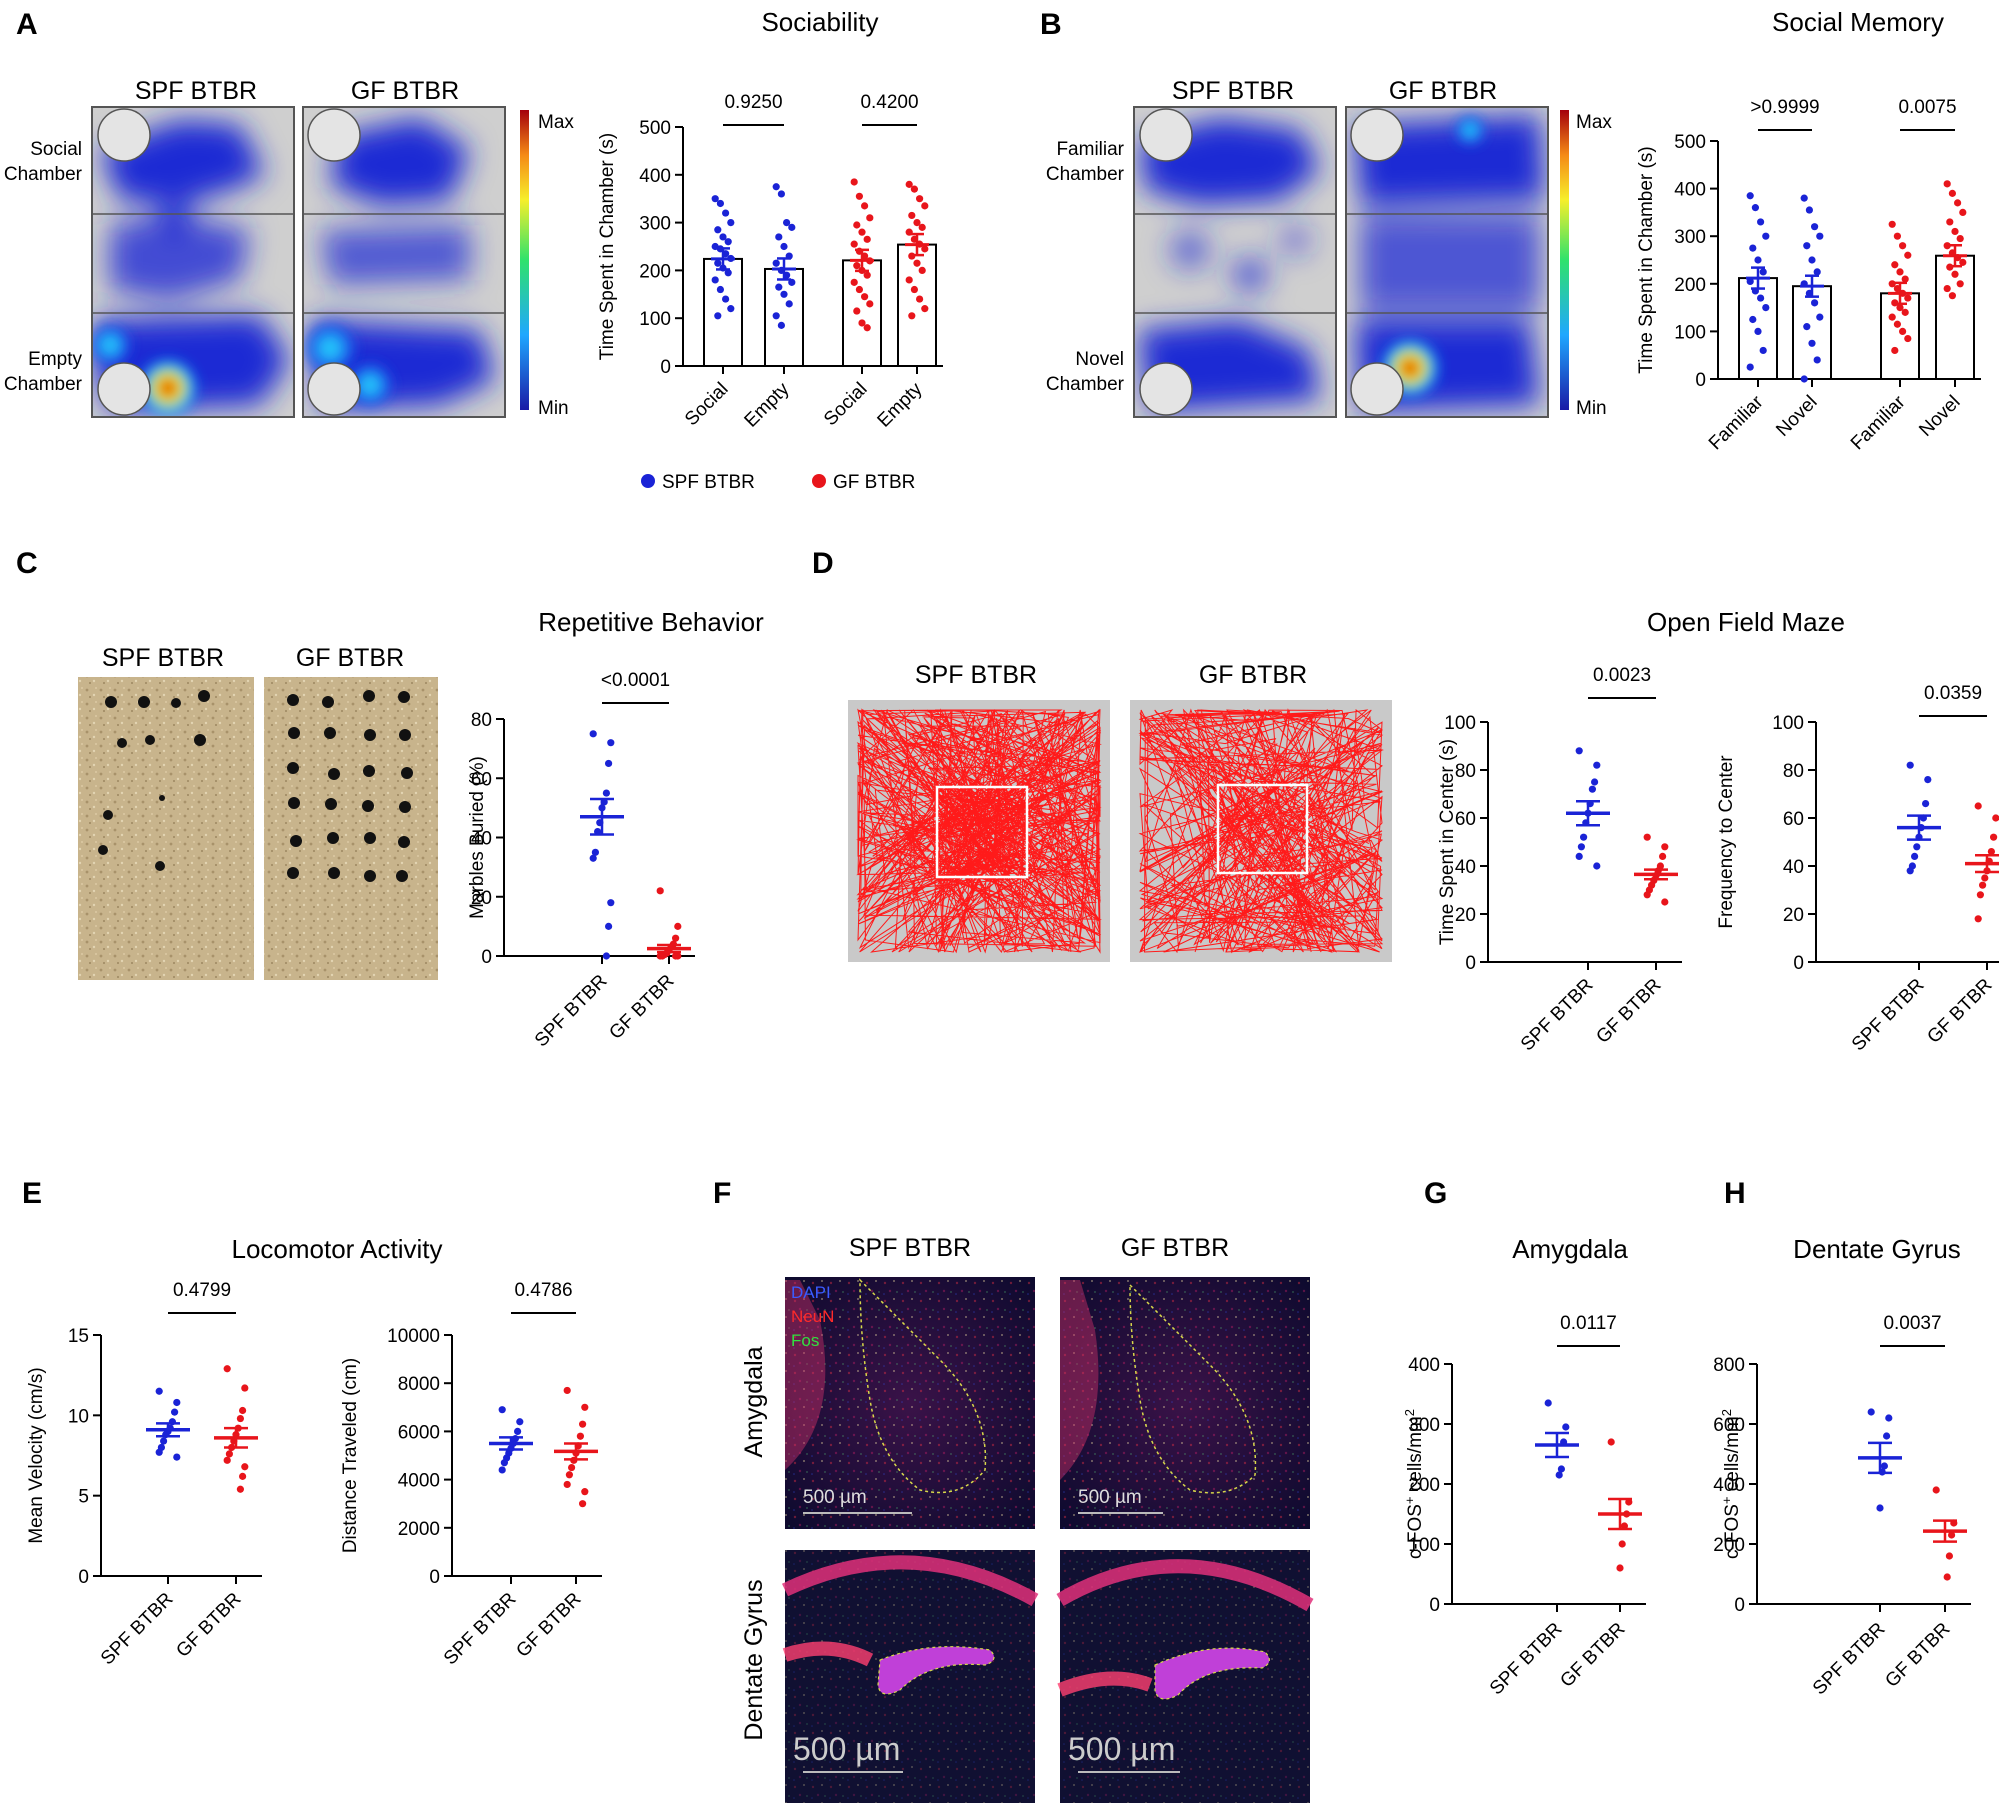 The height and width of the screenshot is (1803, 1999). I want to click on panel-c-group-spf: SPF BTBR, so click(163, 658).